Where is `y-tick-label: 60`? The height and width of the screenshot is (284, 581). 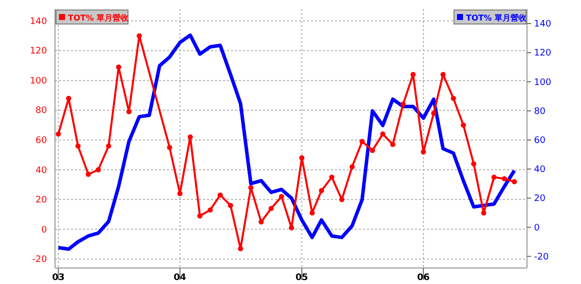
y-tick-label: 60 is located at coordinates (42, 141).